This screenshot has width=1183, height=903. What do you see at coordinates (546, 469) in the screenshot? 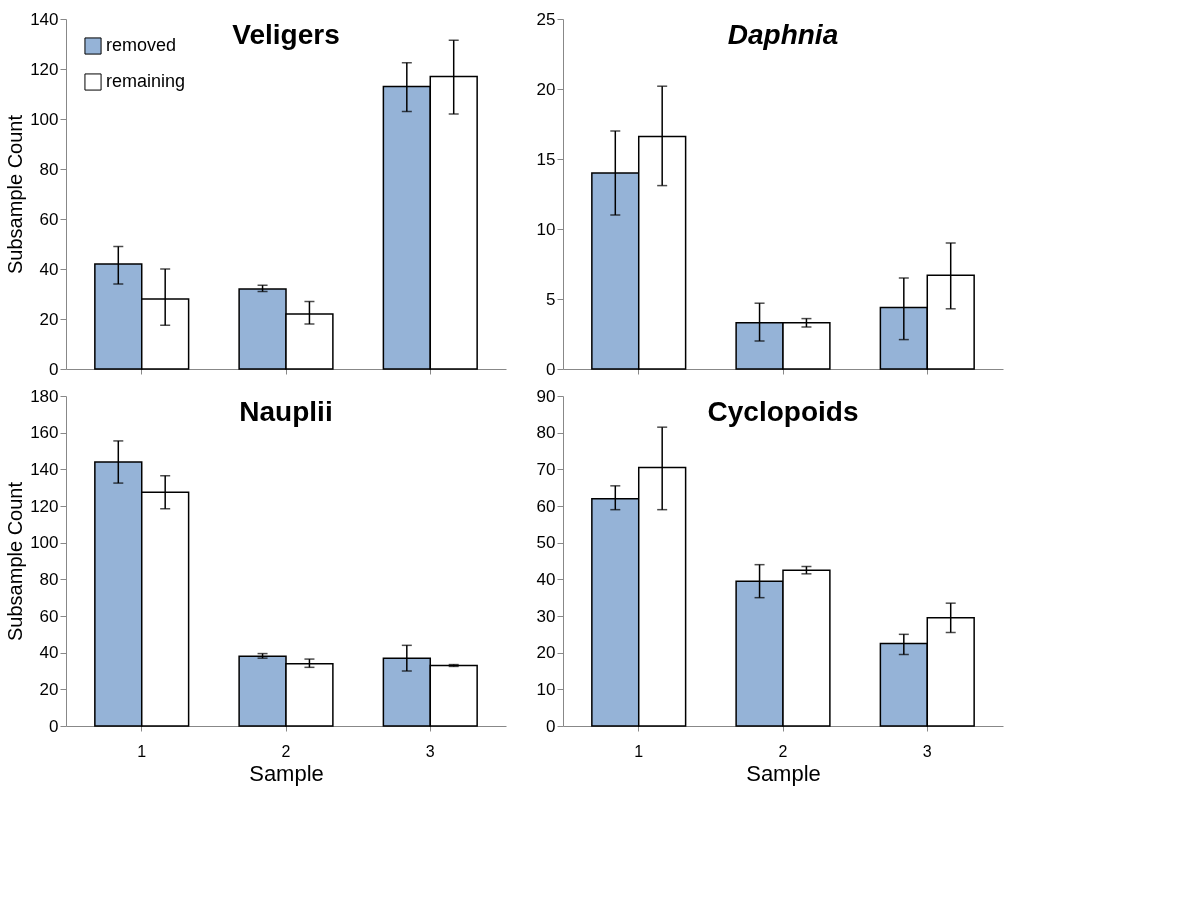
I see `y-tick-label: 70` at bounding box center [546, 469].